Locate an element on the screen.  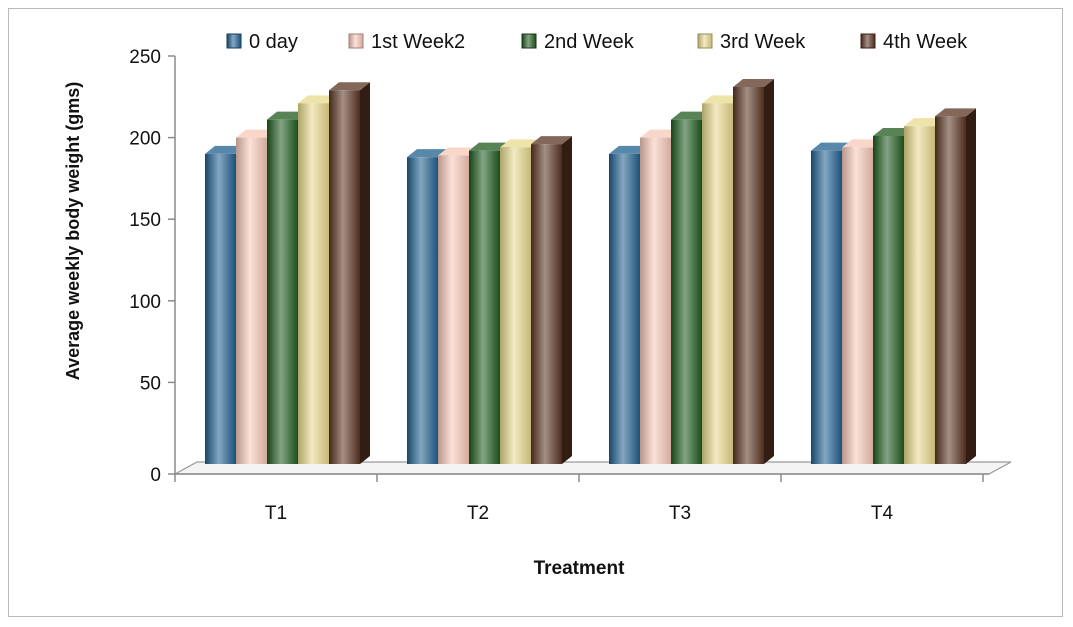
legend-item: 0 day is located at coordinates (262, 42).